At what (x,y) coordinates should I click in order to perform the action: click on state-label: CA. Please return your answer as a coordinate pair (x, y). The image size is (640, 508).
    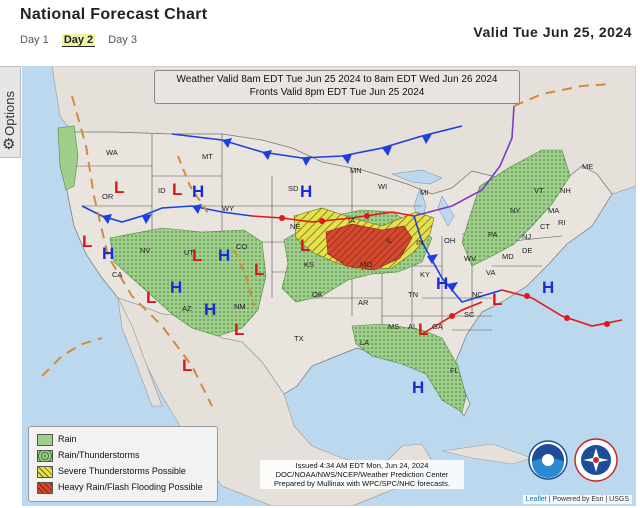
    Looking at the image, I should click on (117, 274).